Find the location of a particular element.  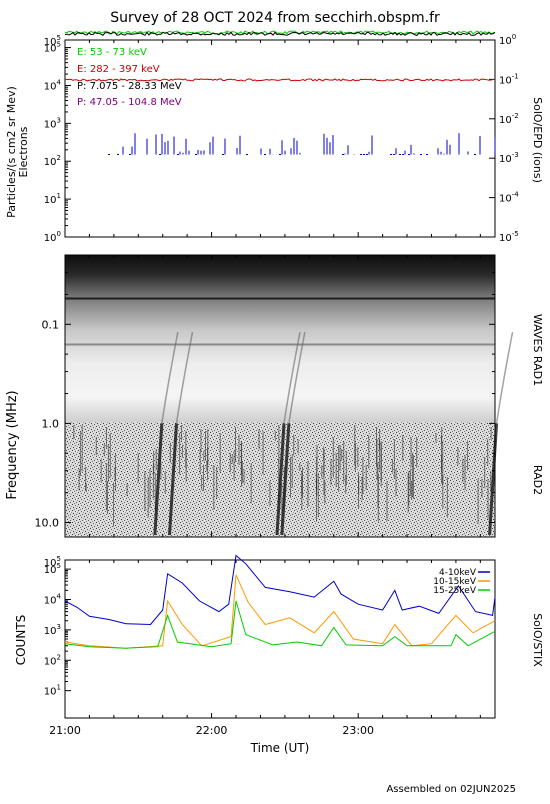

stix-xlabel: Time (UT) is located at coordinates (280, 748).